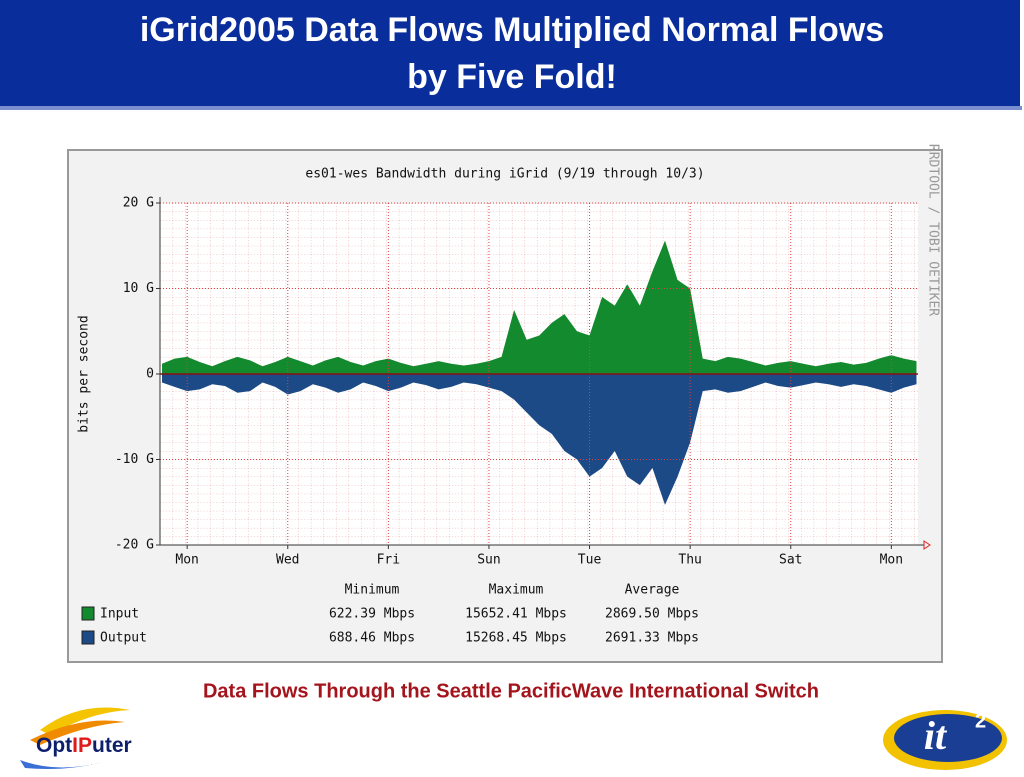 The height and width of the screenshot is (777, 1024). Describe the element at coordinates (689, 560) in the screenshot. I see `x-tick-label: Thu` at that location.